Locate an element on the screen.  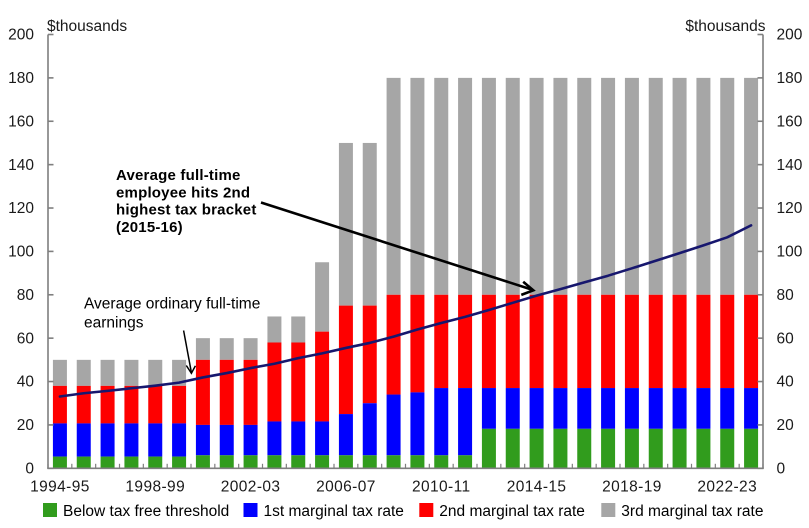
svg-text: Below tax free threshold is located at coordinates (146, 511).